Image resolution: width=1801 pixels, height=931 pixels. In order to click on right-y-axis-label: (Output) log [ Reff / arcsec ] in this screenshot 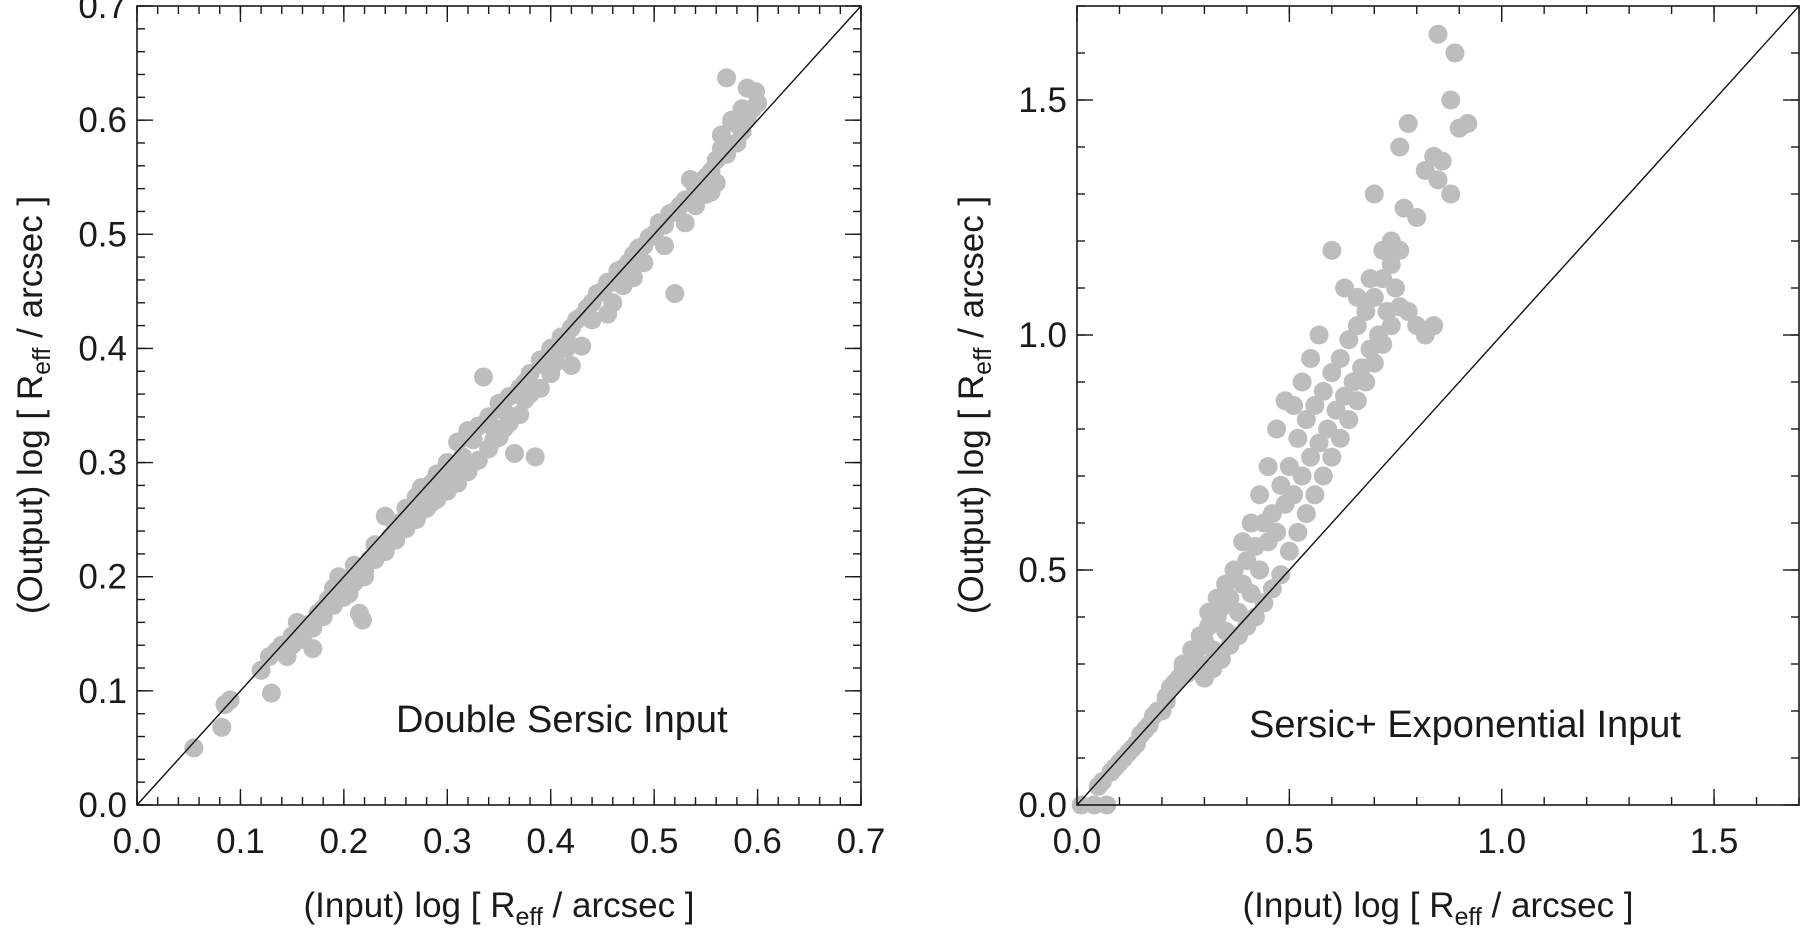, I will do `click(974, 405)`.